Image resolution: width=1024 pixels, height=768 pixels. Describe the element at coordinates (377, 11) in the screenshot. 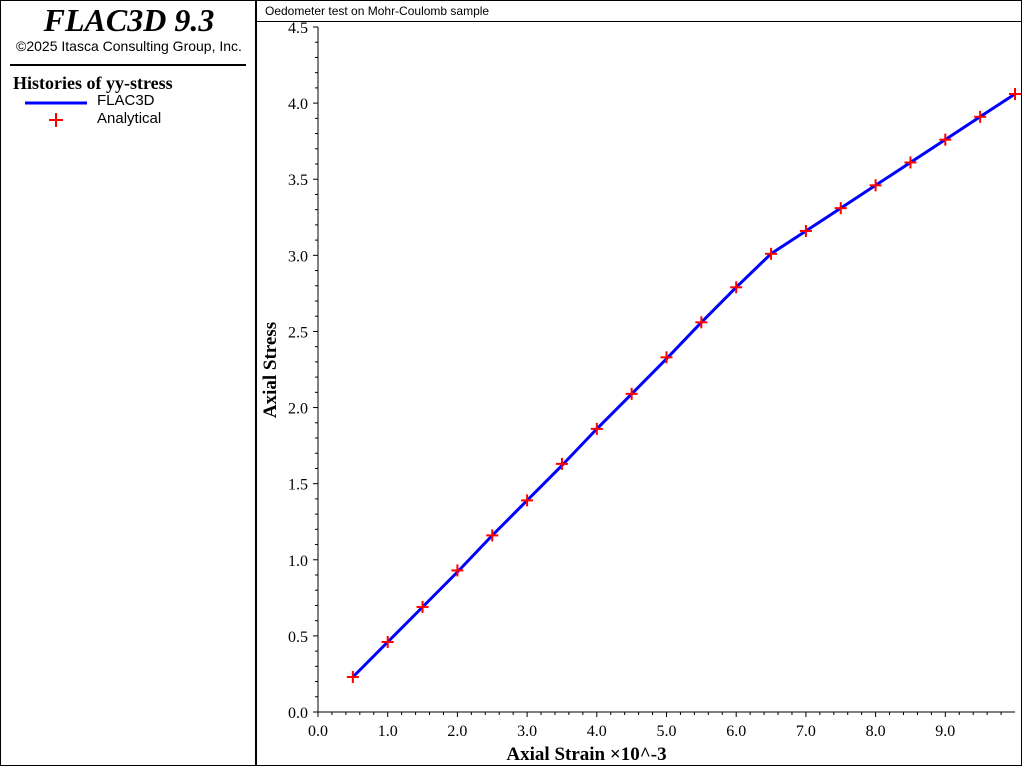

I see `plot-title: Oedometer test on Mohr-Coulomb sample` at that location.